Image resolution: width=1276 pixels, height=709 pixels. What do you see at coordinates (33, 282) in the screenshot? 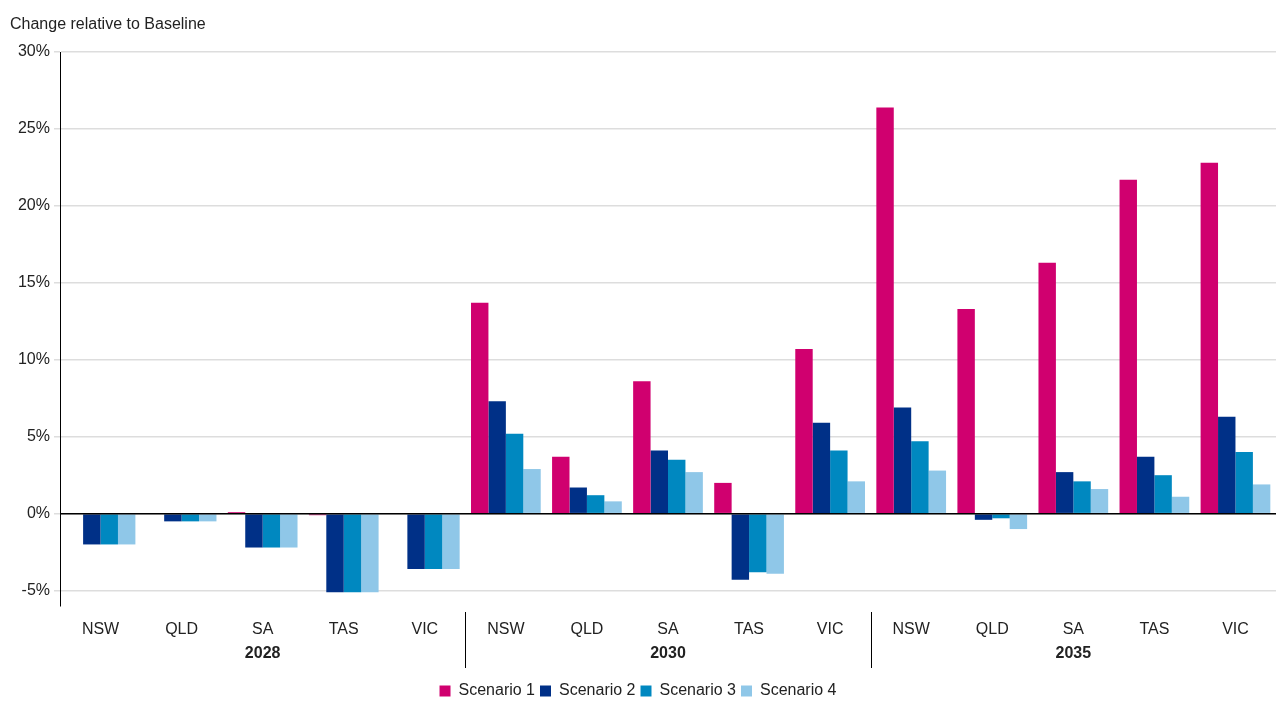
I see `y-tick-label: 15%` at bounding box center [33, 282].